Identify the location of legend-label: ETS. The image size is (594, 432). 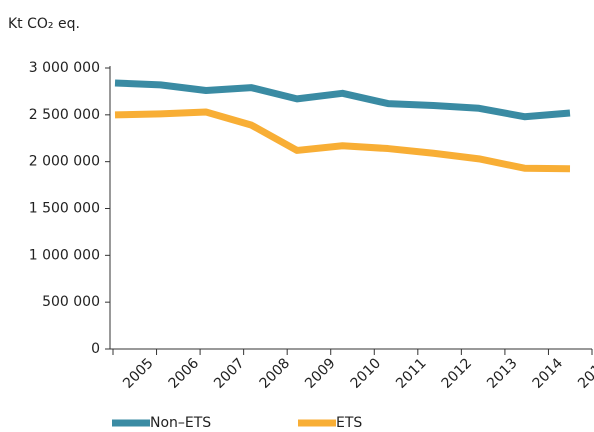
(349, 423).